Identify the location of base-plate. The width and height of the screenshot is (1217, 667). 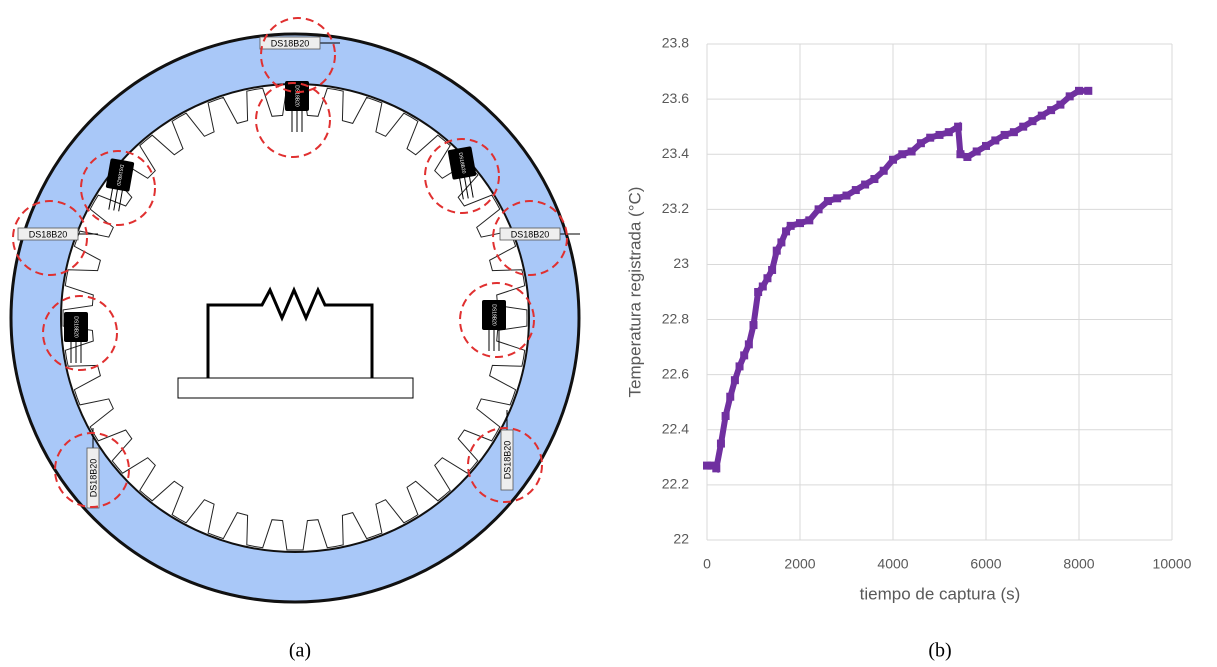
(295, 388).